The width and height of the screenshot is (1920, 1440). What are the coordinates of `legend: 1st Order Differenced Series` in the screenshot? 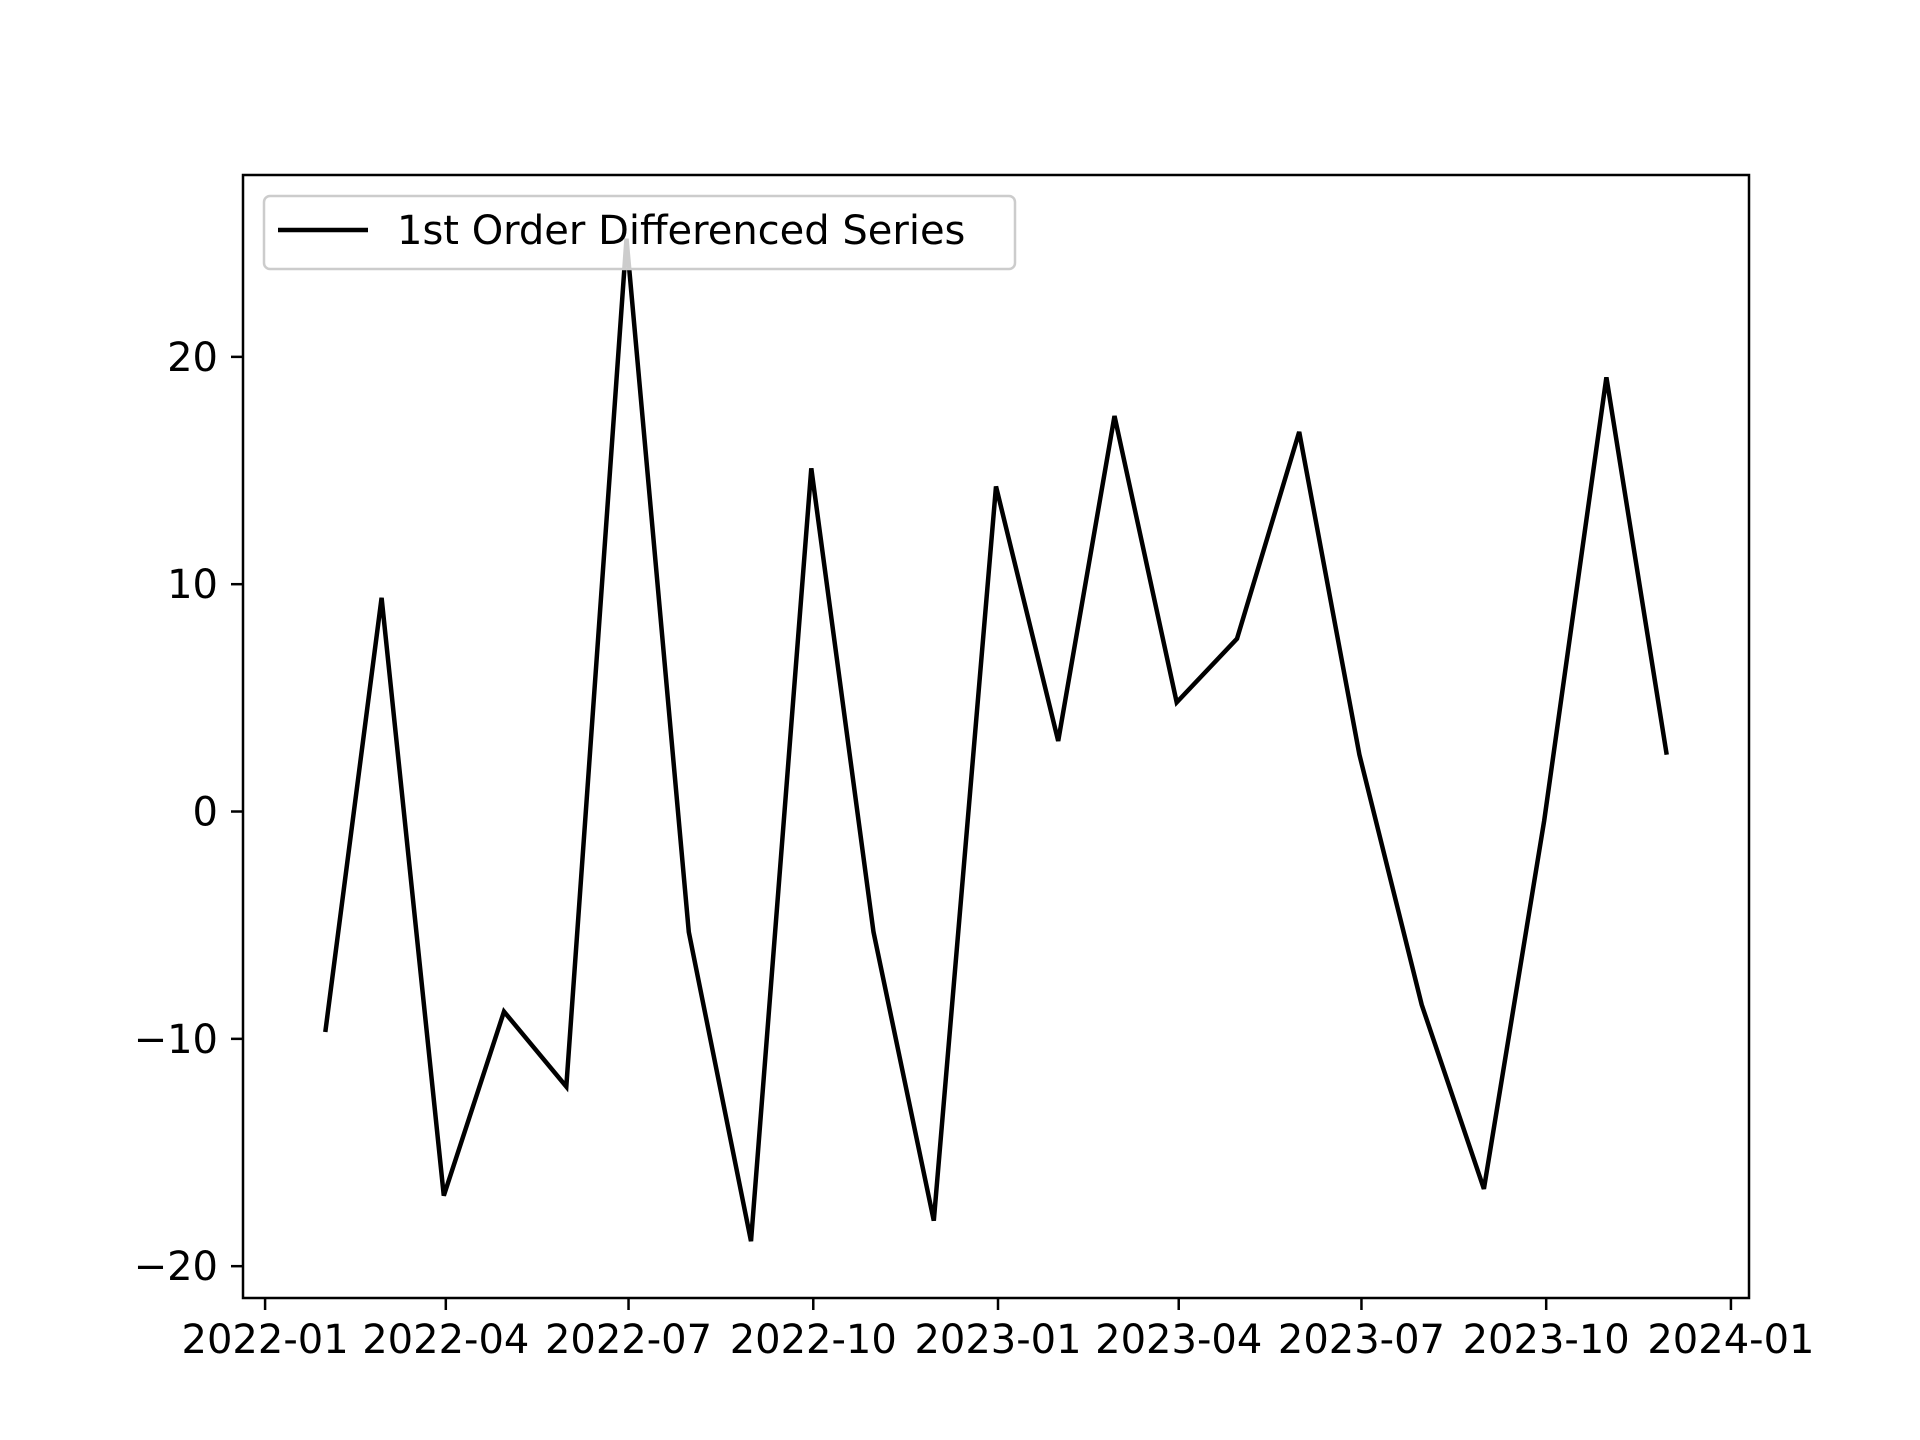 It's located at (639, 232).